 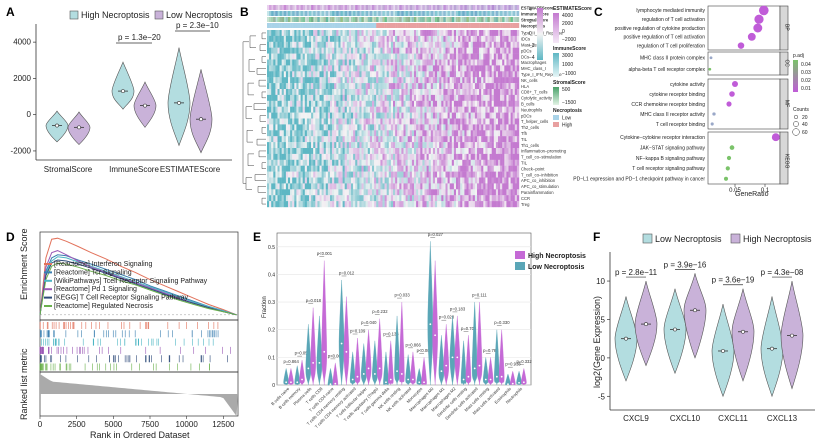 What do you see at coordinates (532, 58) in the screenshot?
I see `main-scale-tick-5: −4` at bounding box center [532, 58].